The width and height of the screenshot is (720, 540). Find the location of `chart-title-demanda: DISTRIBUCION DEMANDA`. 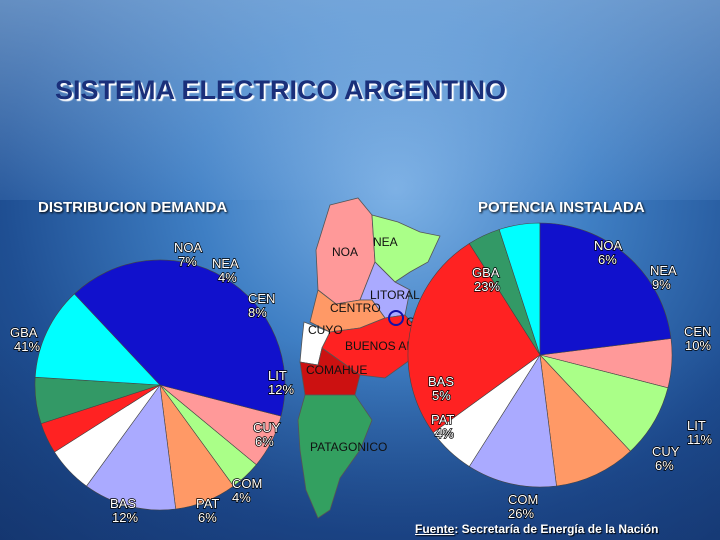

chart-title-demanda: DISTRIBUCION DEMANDA is located at coordinates (133, 207).